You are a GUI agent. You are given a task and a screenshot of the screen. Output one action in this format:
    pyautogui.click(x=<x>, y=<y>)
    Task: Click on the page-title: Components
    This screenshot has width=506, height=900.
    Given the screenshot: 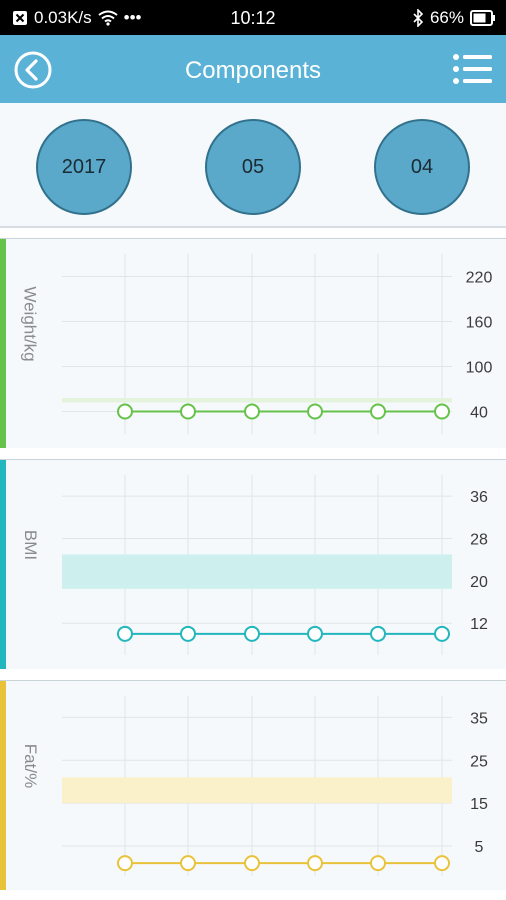 What is the action you would take?
    pyautogui.click(x=253, y=70)
    